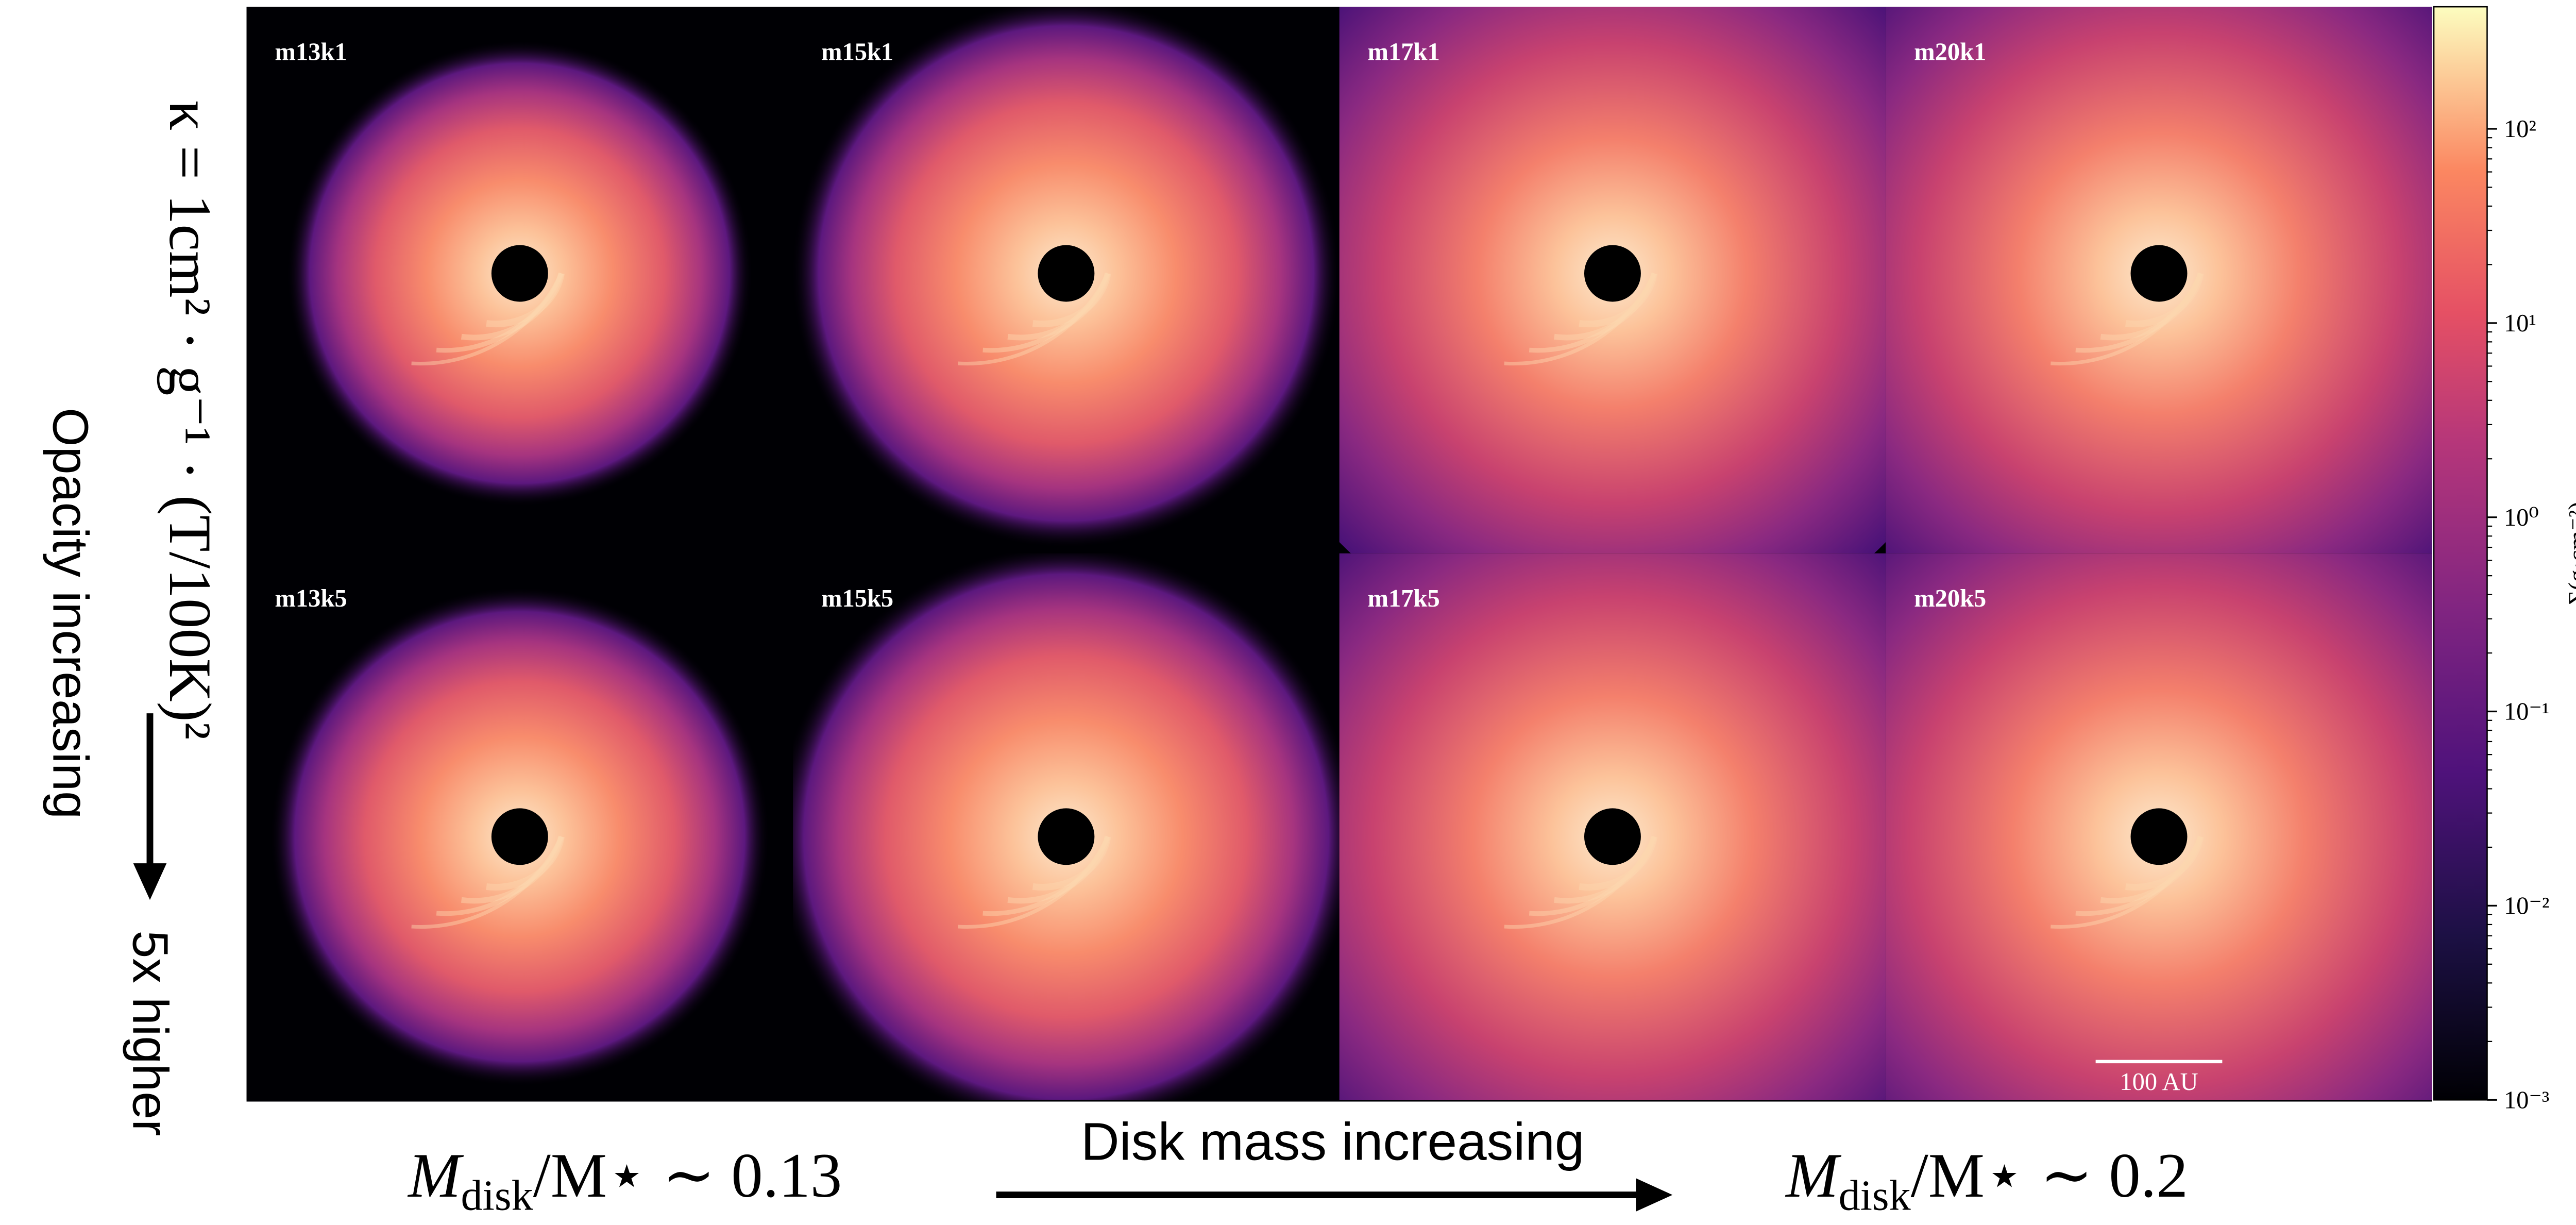 The height and width of the screenshot is (1225, 2576). I want to click on panel: m20k5, so click(2159, 827).